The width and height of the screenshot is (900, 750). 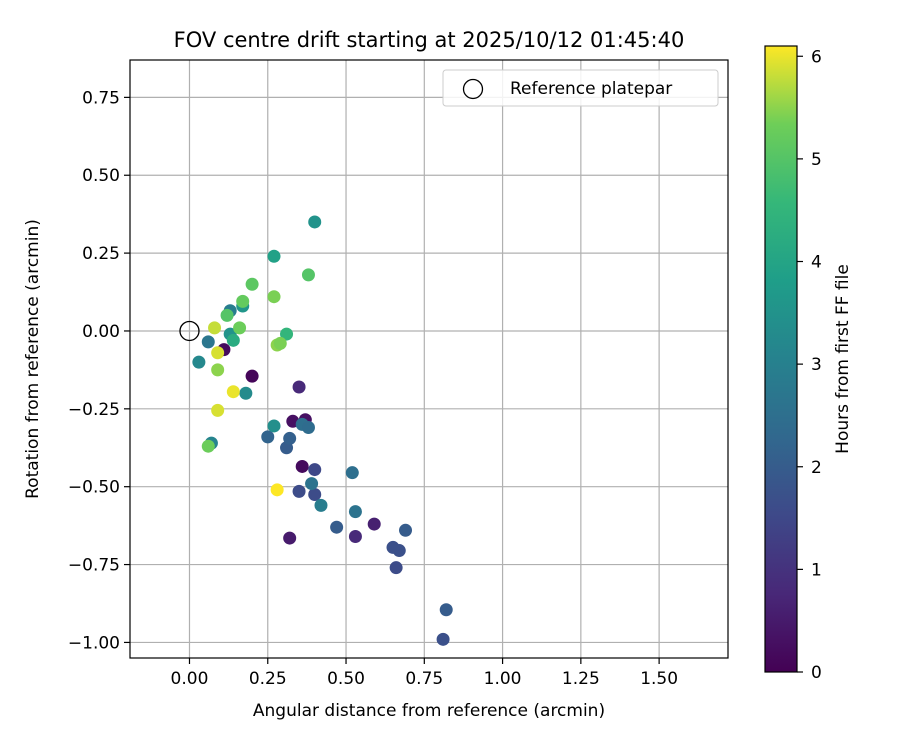 I want to click on colorbar-tick-label: 5, so click(x=816, y=160).